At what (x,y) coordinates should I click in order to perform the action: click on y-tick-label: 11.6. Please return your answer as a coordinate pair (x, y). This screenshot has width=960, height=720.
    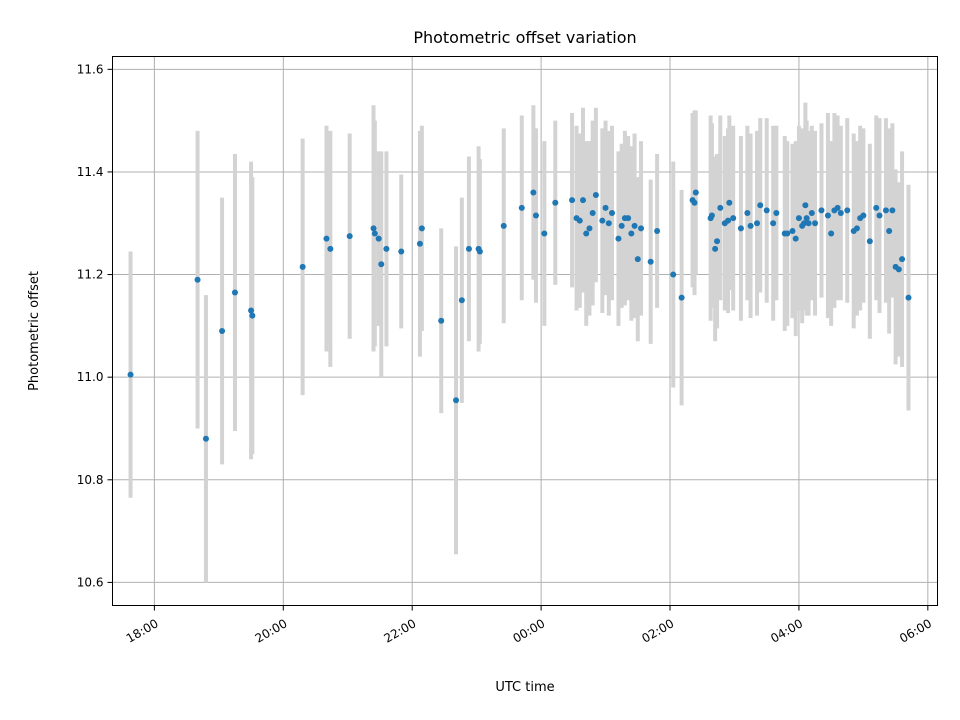
    Looking at the image, I should click on (90, 69).